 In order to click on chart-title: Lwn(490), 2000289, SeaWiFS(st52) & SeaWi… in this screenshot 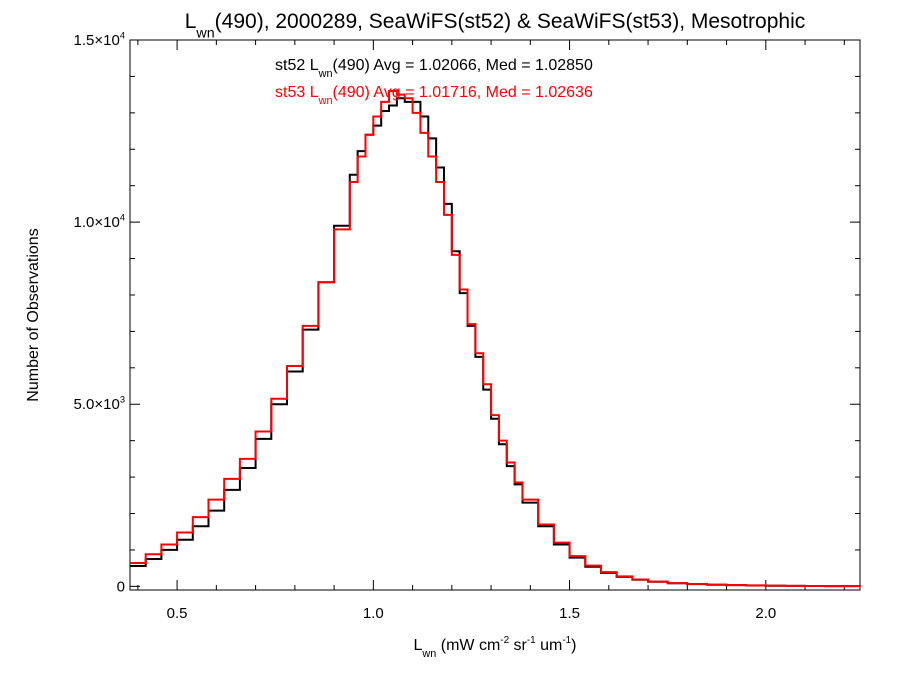, I will do `click(495, 25)`.